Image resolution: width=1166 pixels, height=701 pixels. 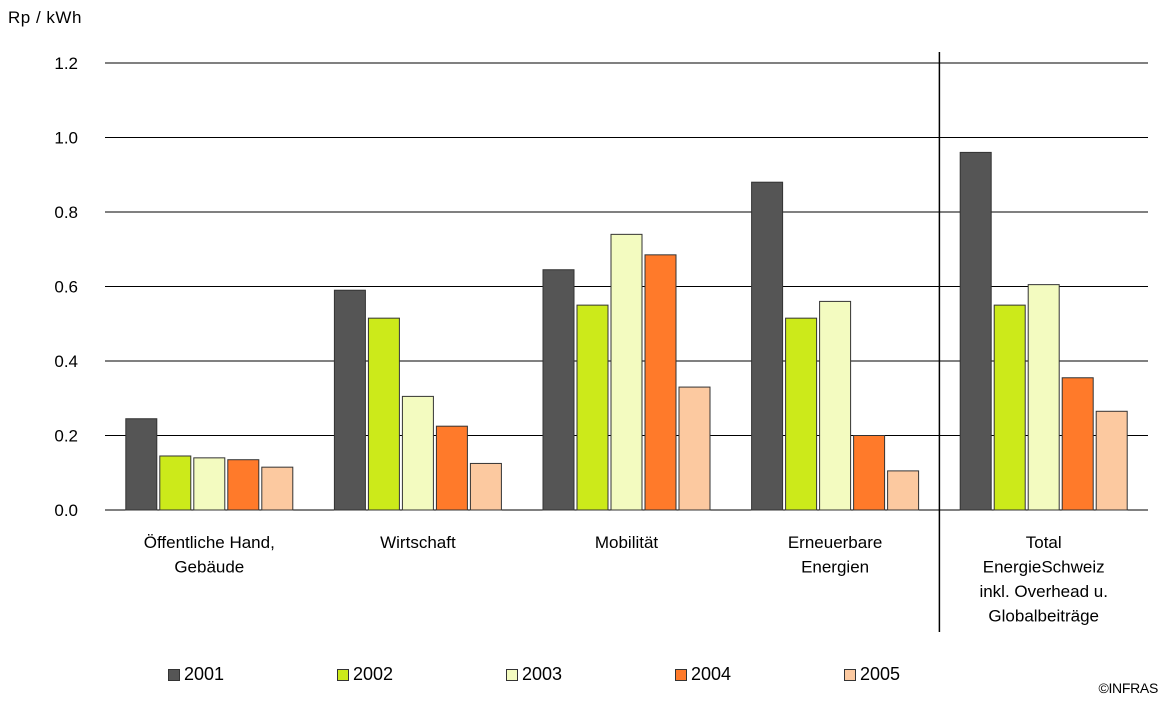 I want to click on legend-label: 2001, so click(x=204, y=674).